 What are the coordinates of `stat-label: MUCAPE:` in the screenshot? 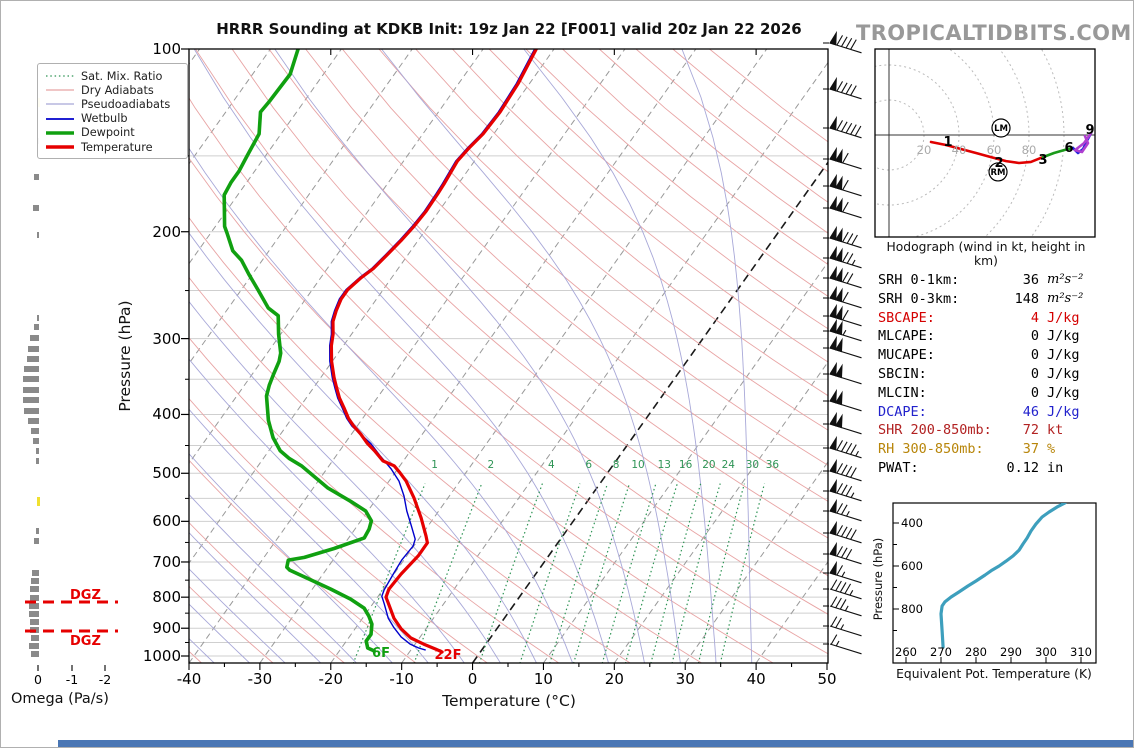 It's located at (906, 355).